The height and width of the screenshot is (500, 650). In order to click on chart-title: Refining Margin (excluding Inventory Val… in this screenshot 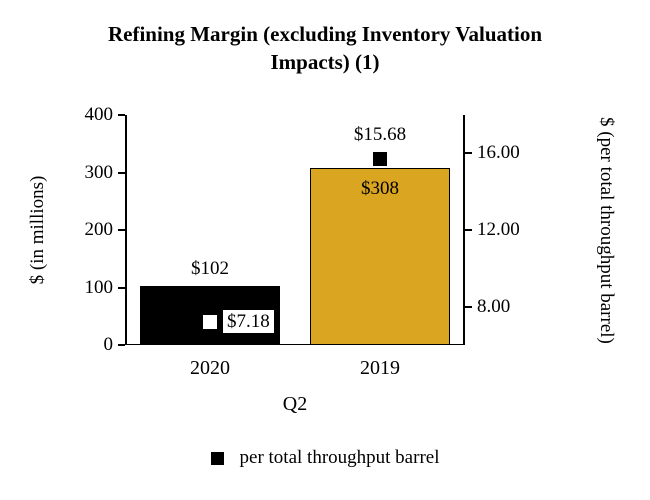, I will do `click(325, 48)`.